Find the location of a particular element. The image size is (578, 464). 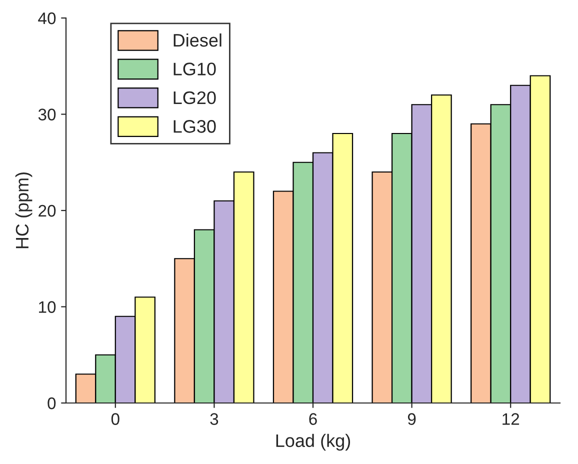

legend-label: LG20 is located at coordinates (195, 97).